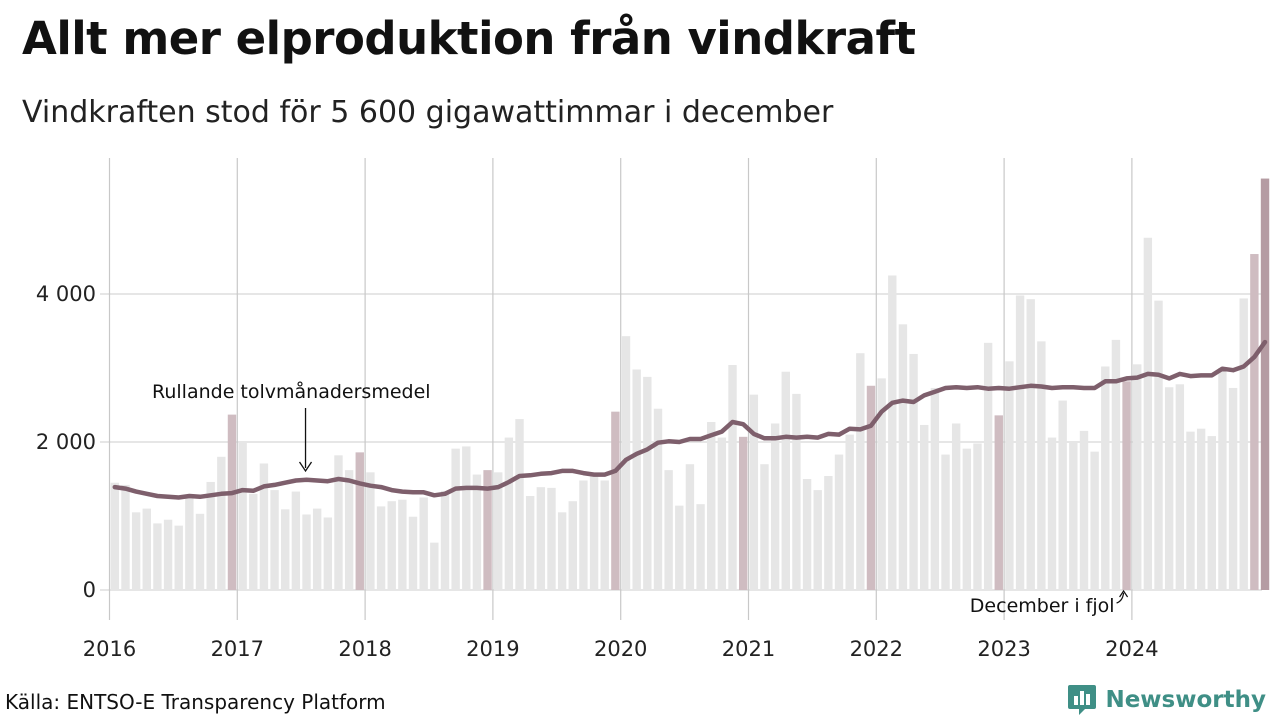 The image size is (1280, 720). What do you see at coordinates (620, 649) in the screenshot?
I see `x-tick-label: 2020` at bounding box center [620, 649].